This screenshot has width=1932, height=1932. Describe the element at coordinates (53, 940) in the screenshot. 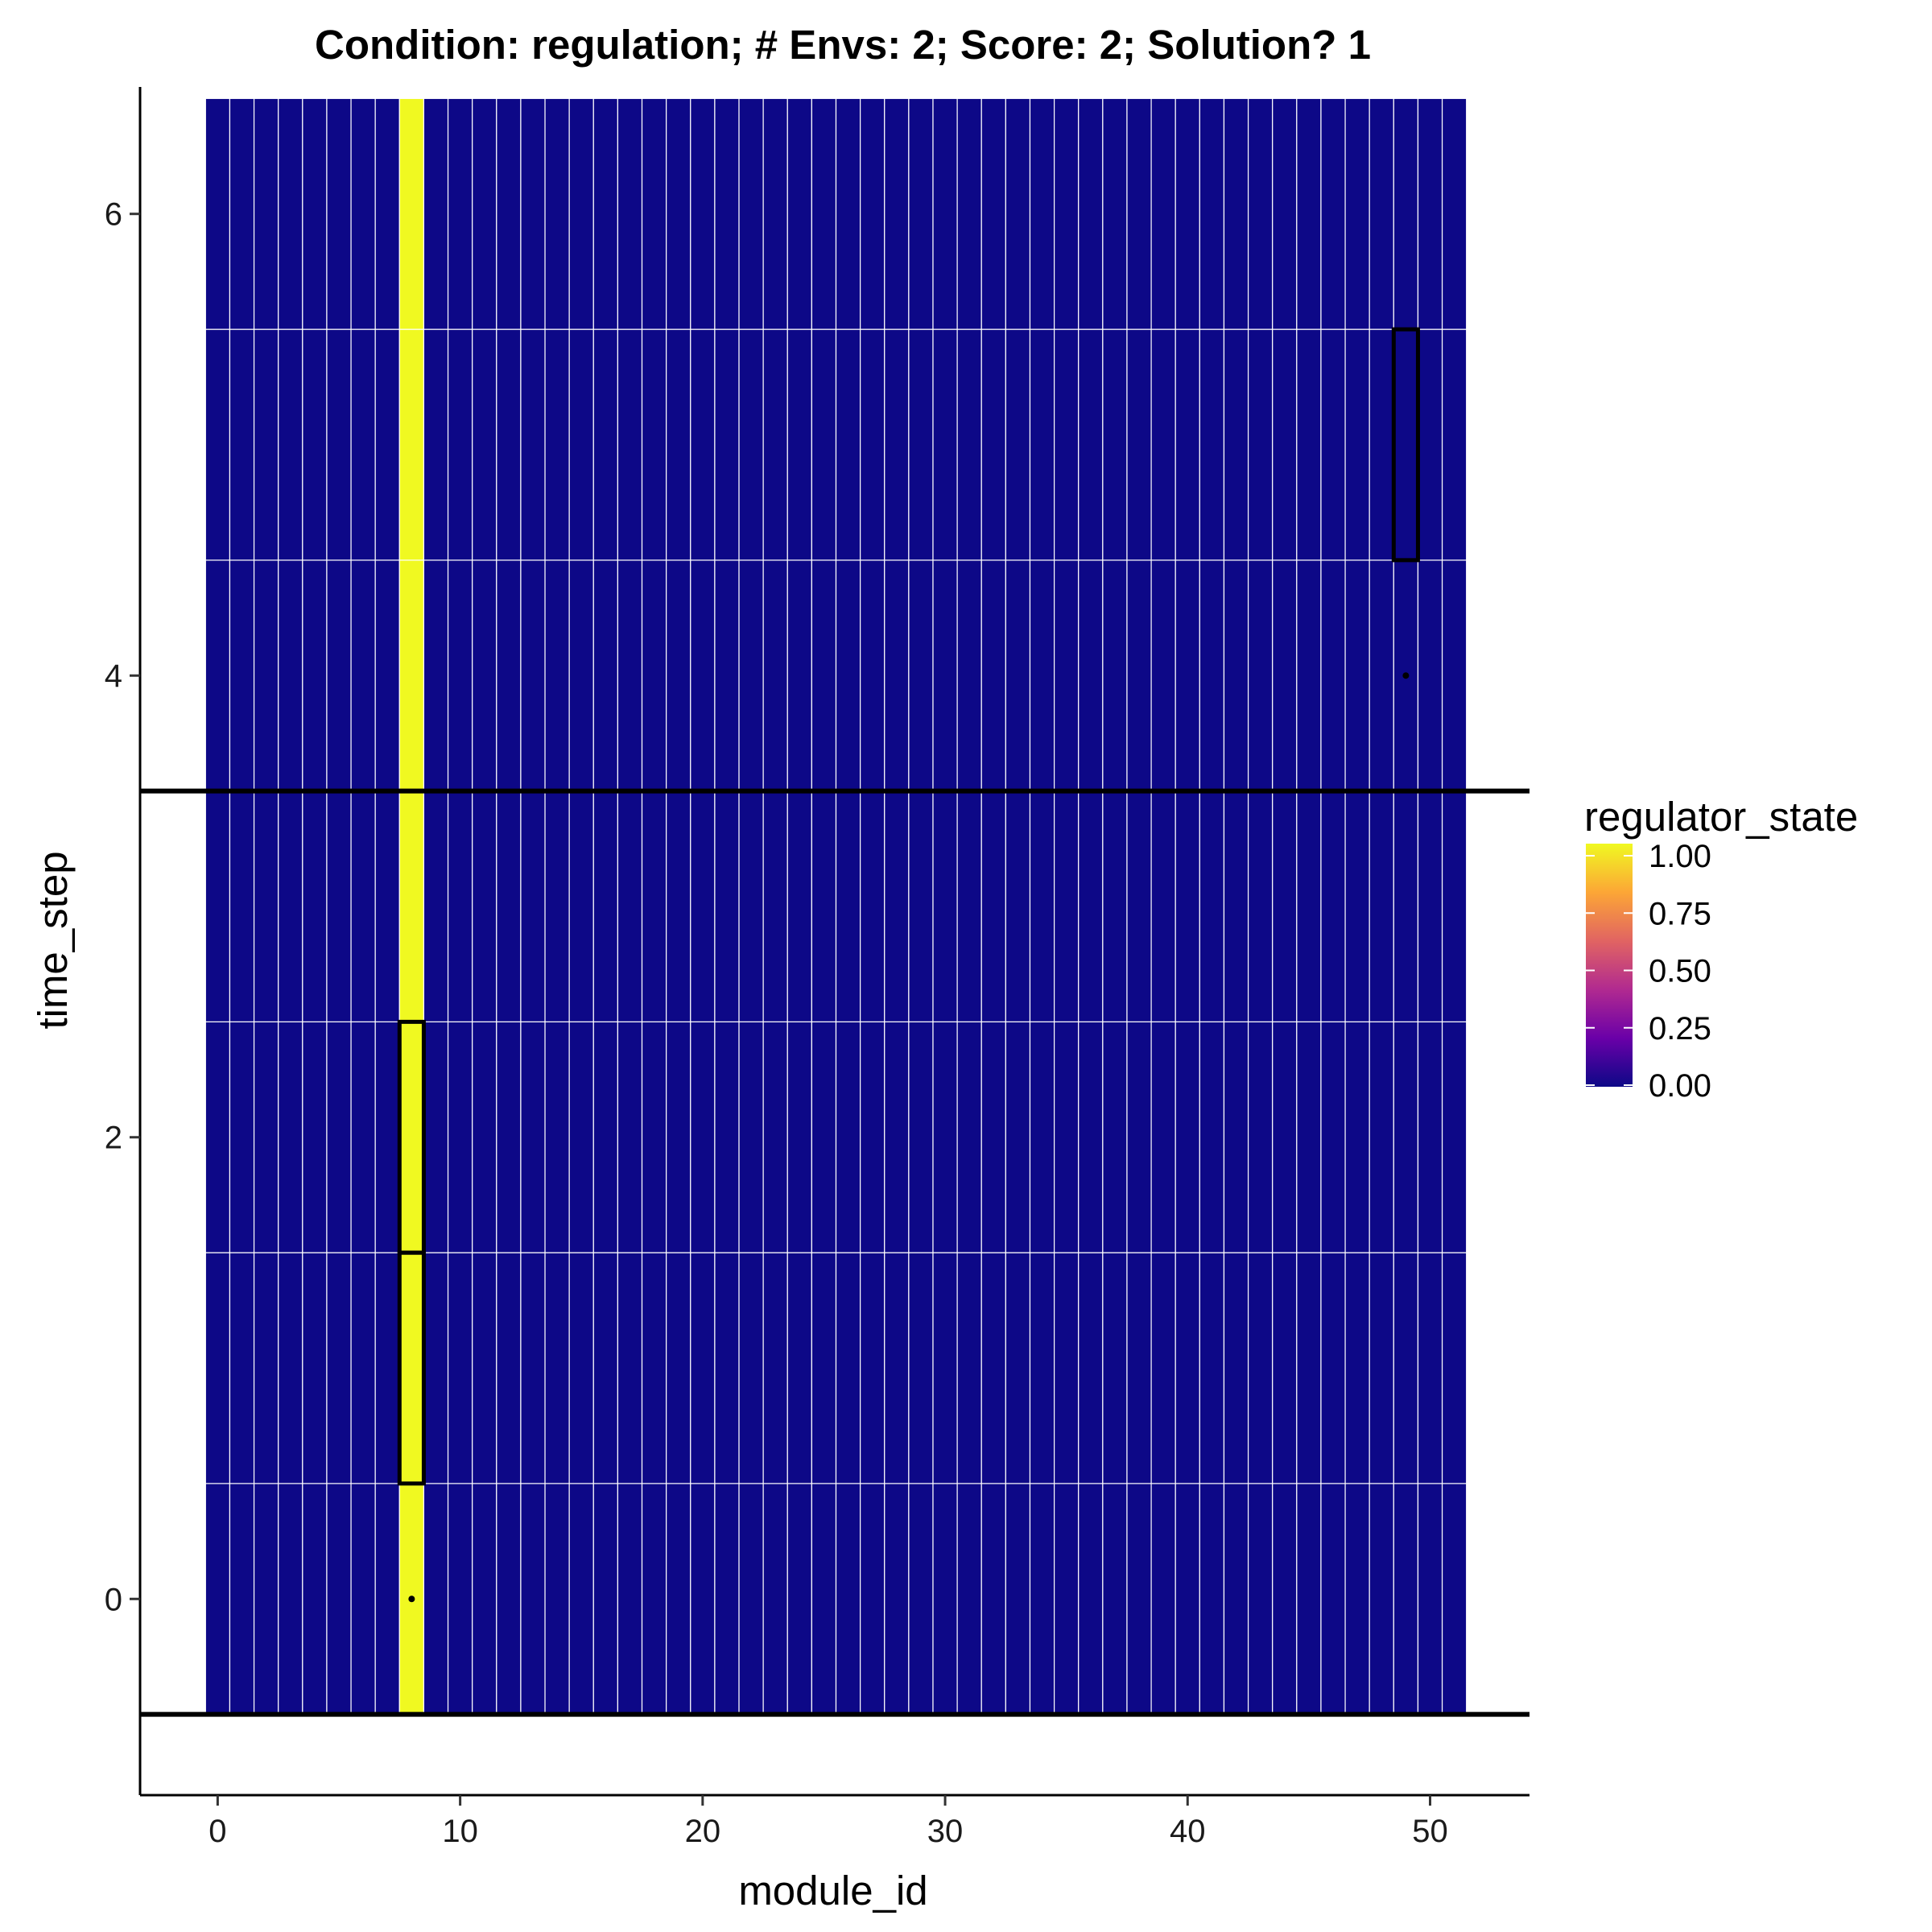

I see `y-axis-title: time_step` at that location.